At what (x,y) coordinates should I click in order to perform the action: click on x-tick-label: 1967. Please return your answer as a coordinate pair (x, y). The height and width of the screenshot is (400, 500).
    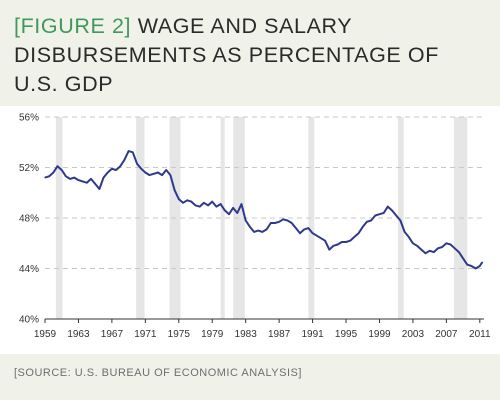
    Looking at the image, I should click on (112, 334).